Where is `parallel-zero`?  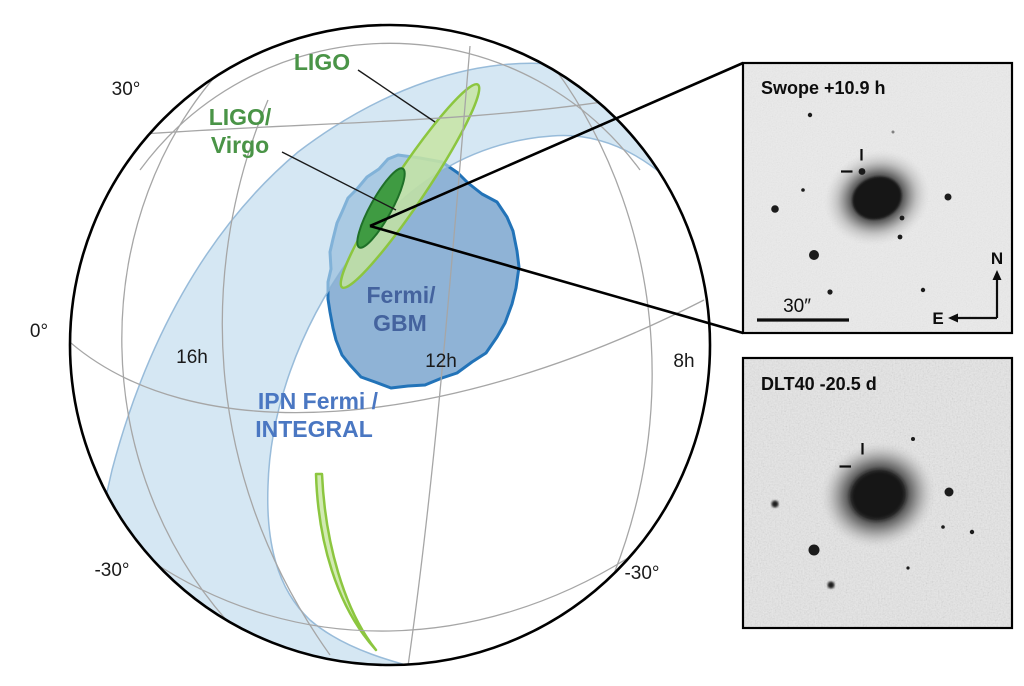
parallel-zero is located at coordinates (387, 356).